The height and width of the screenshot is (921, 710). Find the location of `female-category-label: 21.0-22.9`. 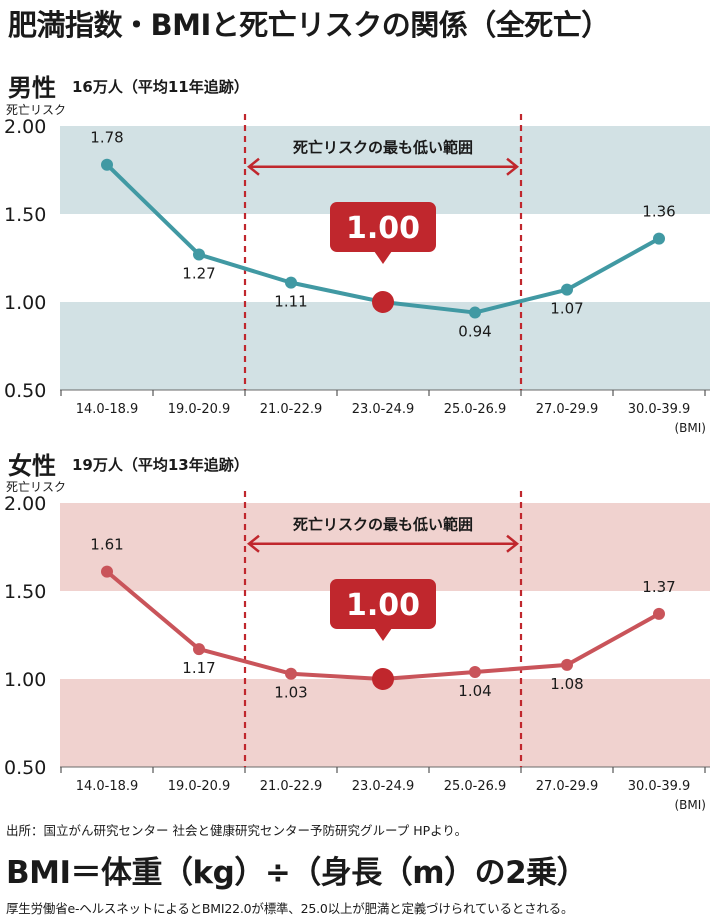

female-category-label: 21.0-22.9 is located at coordinates (291, 786).